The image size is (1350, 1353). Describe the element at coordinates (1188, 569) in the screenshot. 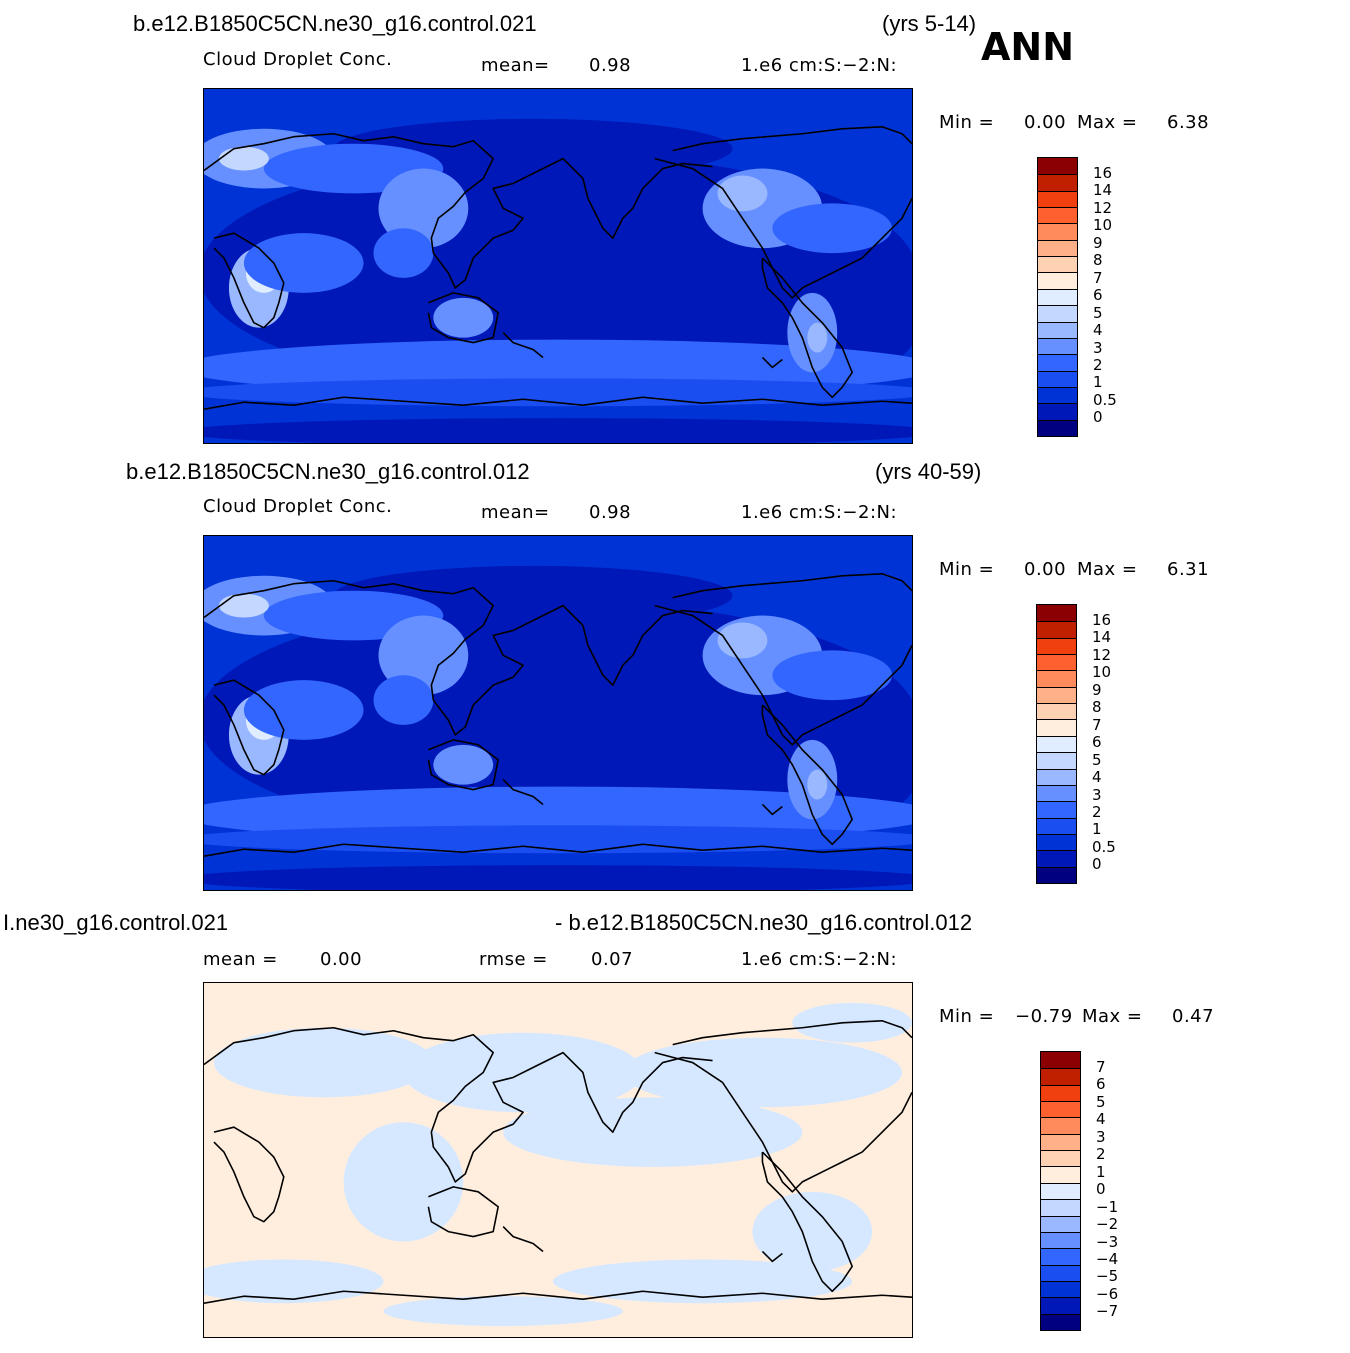

I see `panel2-max-value: 6.31` at that location.